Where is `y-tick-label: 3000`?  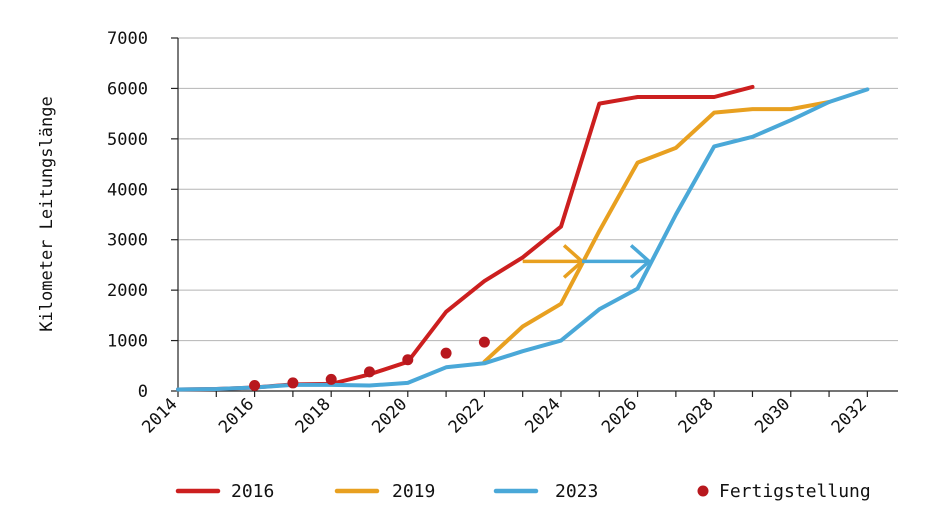 y-tick-label: 3000 is located at coordinates (127, 241).